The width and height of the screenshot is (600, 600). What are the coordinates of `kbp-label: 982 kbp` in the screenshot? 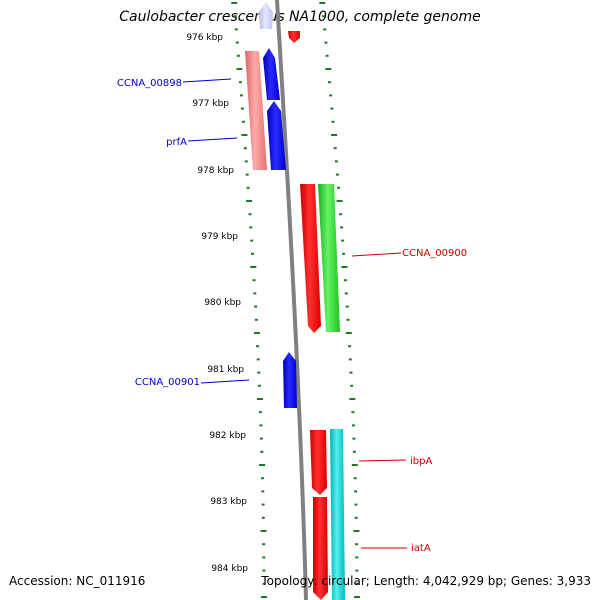 It's located at (227, 436).